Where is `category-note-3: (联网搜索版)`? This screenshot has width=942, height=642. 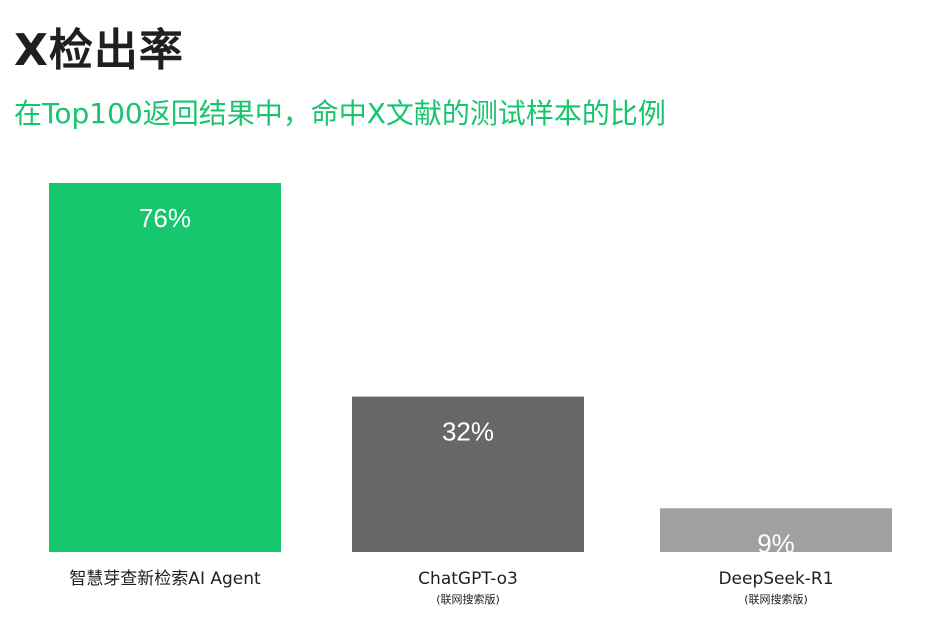 category-note-3: (联网搜索版) is located at coordinates (776, 599).